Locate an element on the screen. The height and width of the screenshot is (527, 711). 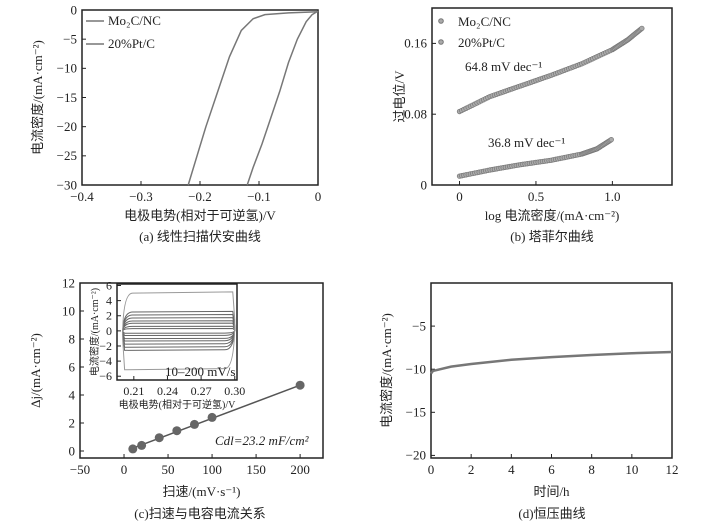
x-tick-label: 8 is located at coordinates (591, 469).